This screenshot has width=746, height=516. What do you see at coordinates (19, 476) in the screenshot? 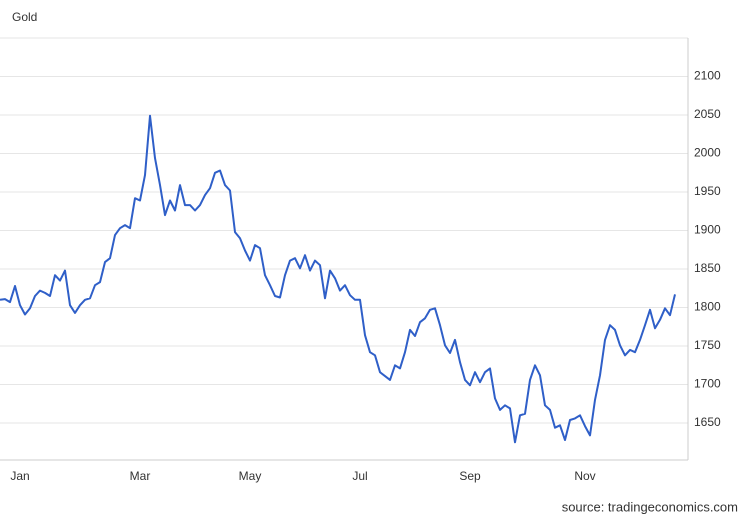
I see `x-tick-label: Jan` at bounding box center [19, 476].